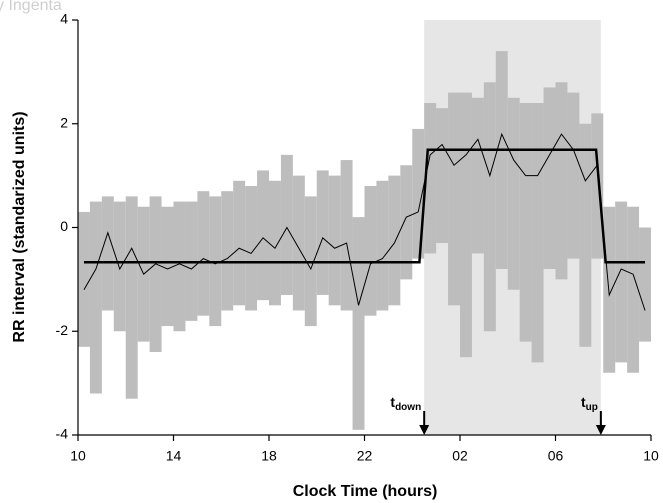 This screenshot has width=663, height=503. Describe the element at coordinates (408, 407) in the screenshot. I see `annotation-subscript: down` at that location.